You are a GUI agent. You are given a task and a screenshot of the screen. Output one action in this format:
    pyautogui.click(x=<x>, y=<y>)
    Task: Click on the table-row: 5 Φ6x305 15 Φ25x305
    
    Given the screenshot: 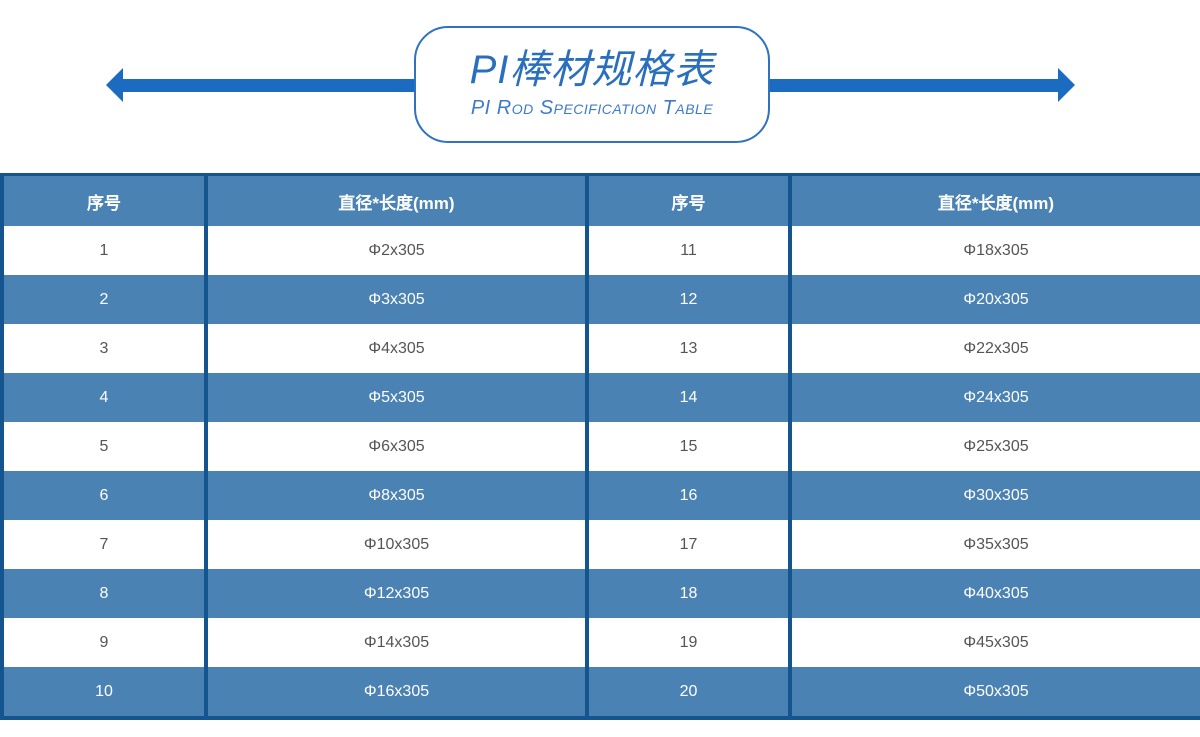 What is the action you would take?
    pyautogui.click(x=601, y=446)
    